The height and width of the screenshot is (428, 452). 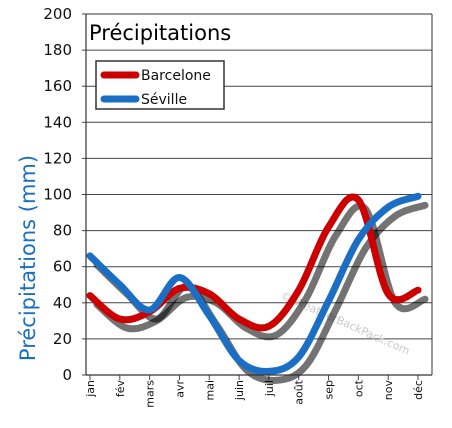 I want to click on x-tick-label: jan, so click(x=90, y=389).